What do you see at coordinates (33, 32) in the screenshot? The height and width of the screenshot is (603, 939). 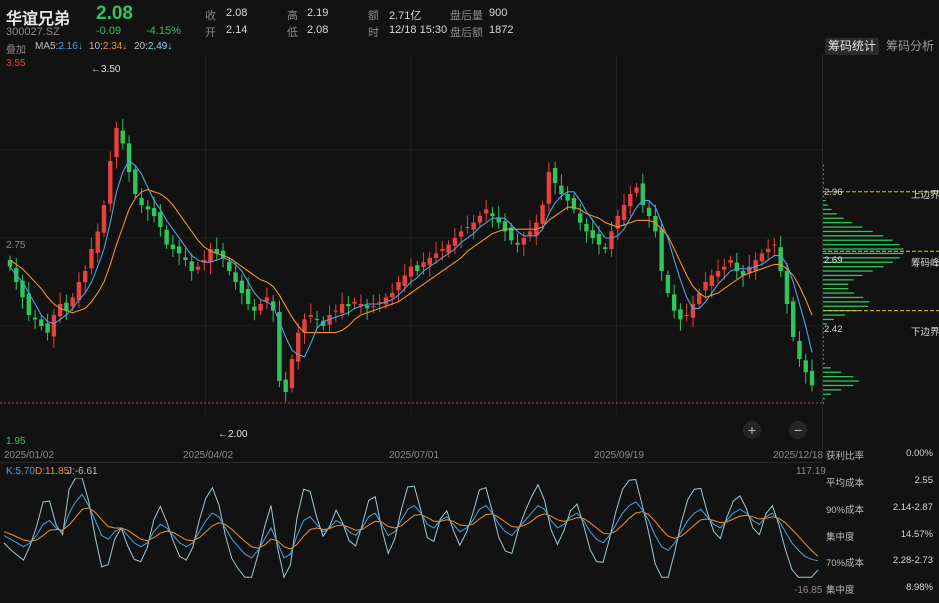 I see `stock-code: 300027.SZ` at bounding box center [33, 32].